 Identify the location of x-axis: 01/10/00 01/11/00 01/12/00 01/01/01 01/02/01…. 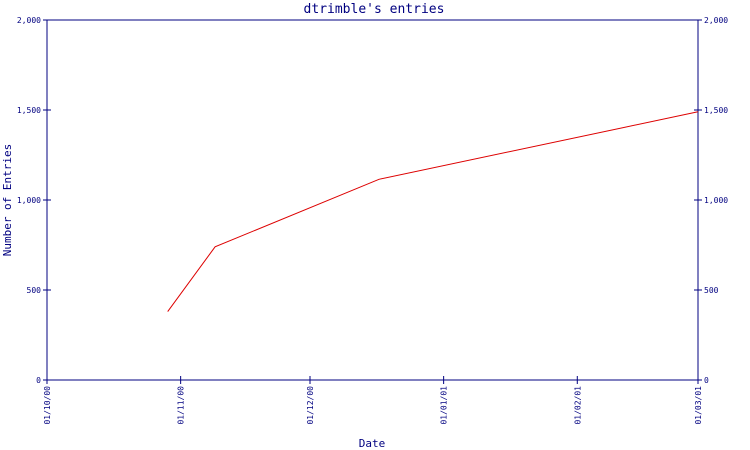
(373, 400).